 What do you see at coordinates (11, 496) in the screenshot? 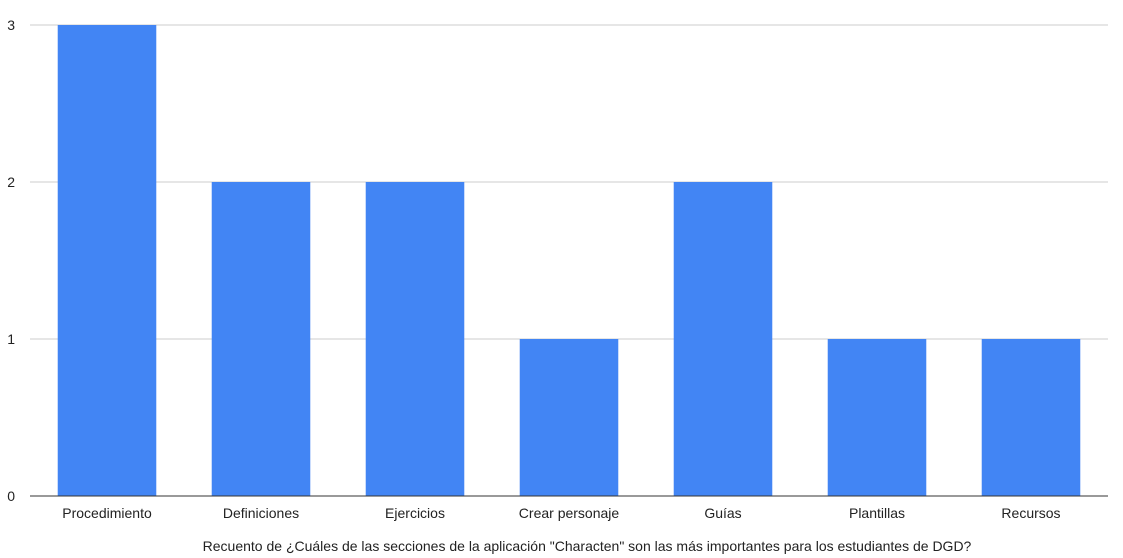
I see `y-tick-label: 0` at bounding box center [11, 496].